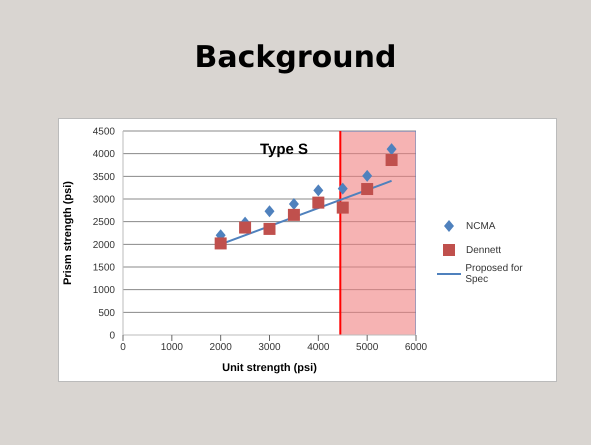 Image resolution: width=591 pixels, height=445 pixels. I want to click on y-tick-label: 4000, so click(104, 154).